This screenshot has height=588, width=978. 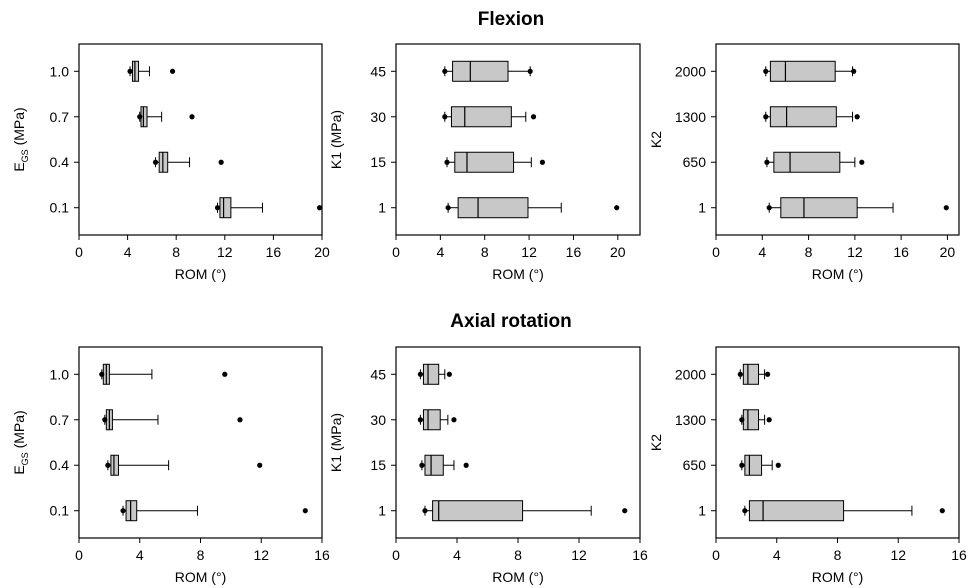 I want to click on y-tick-label: 2000, so click(x=690, y=374).